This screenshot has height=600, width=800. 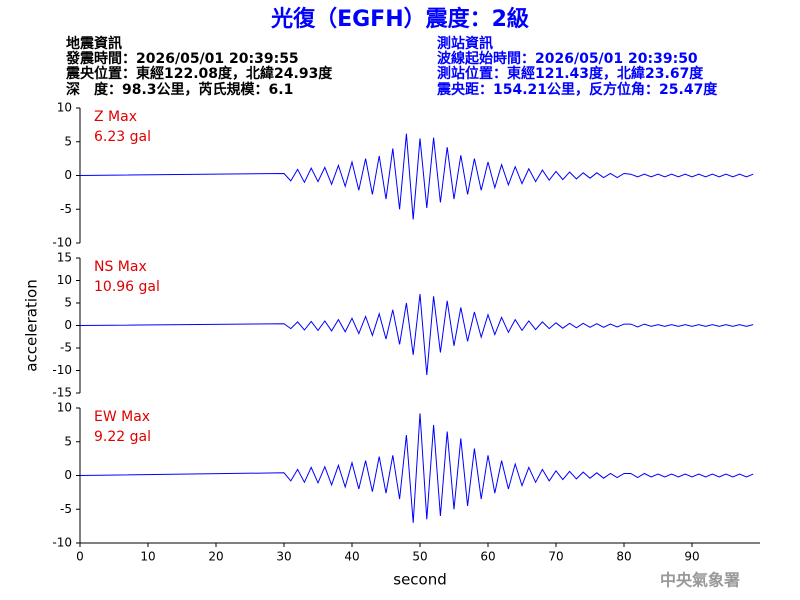 What do you see at coordinates (577, 89) in the screenshot?
I see `info-line: 震央距：154.21公里，反方位角：25.47度` at bounding box center [577, 89].